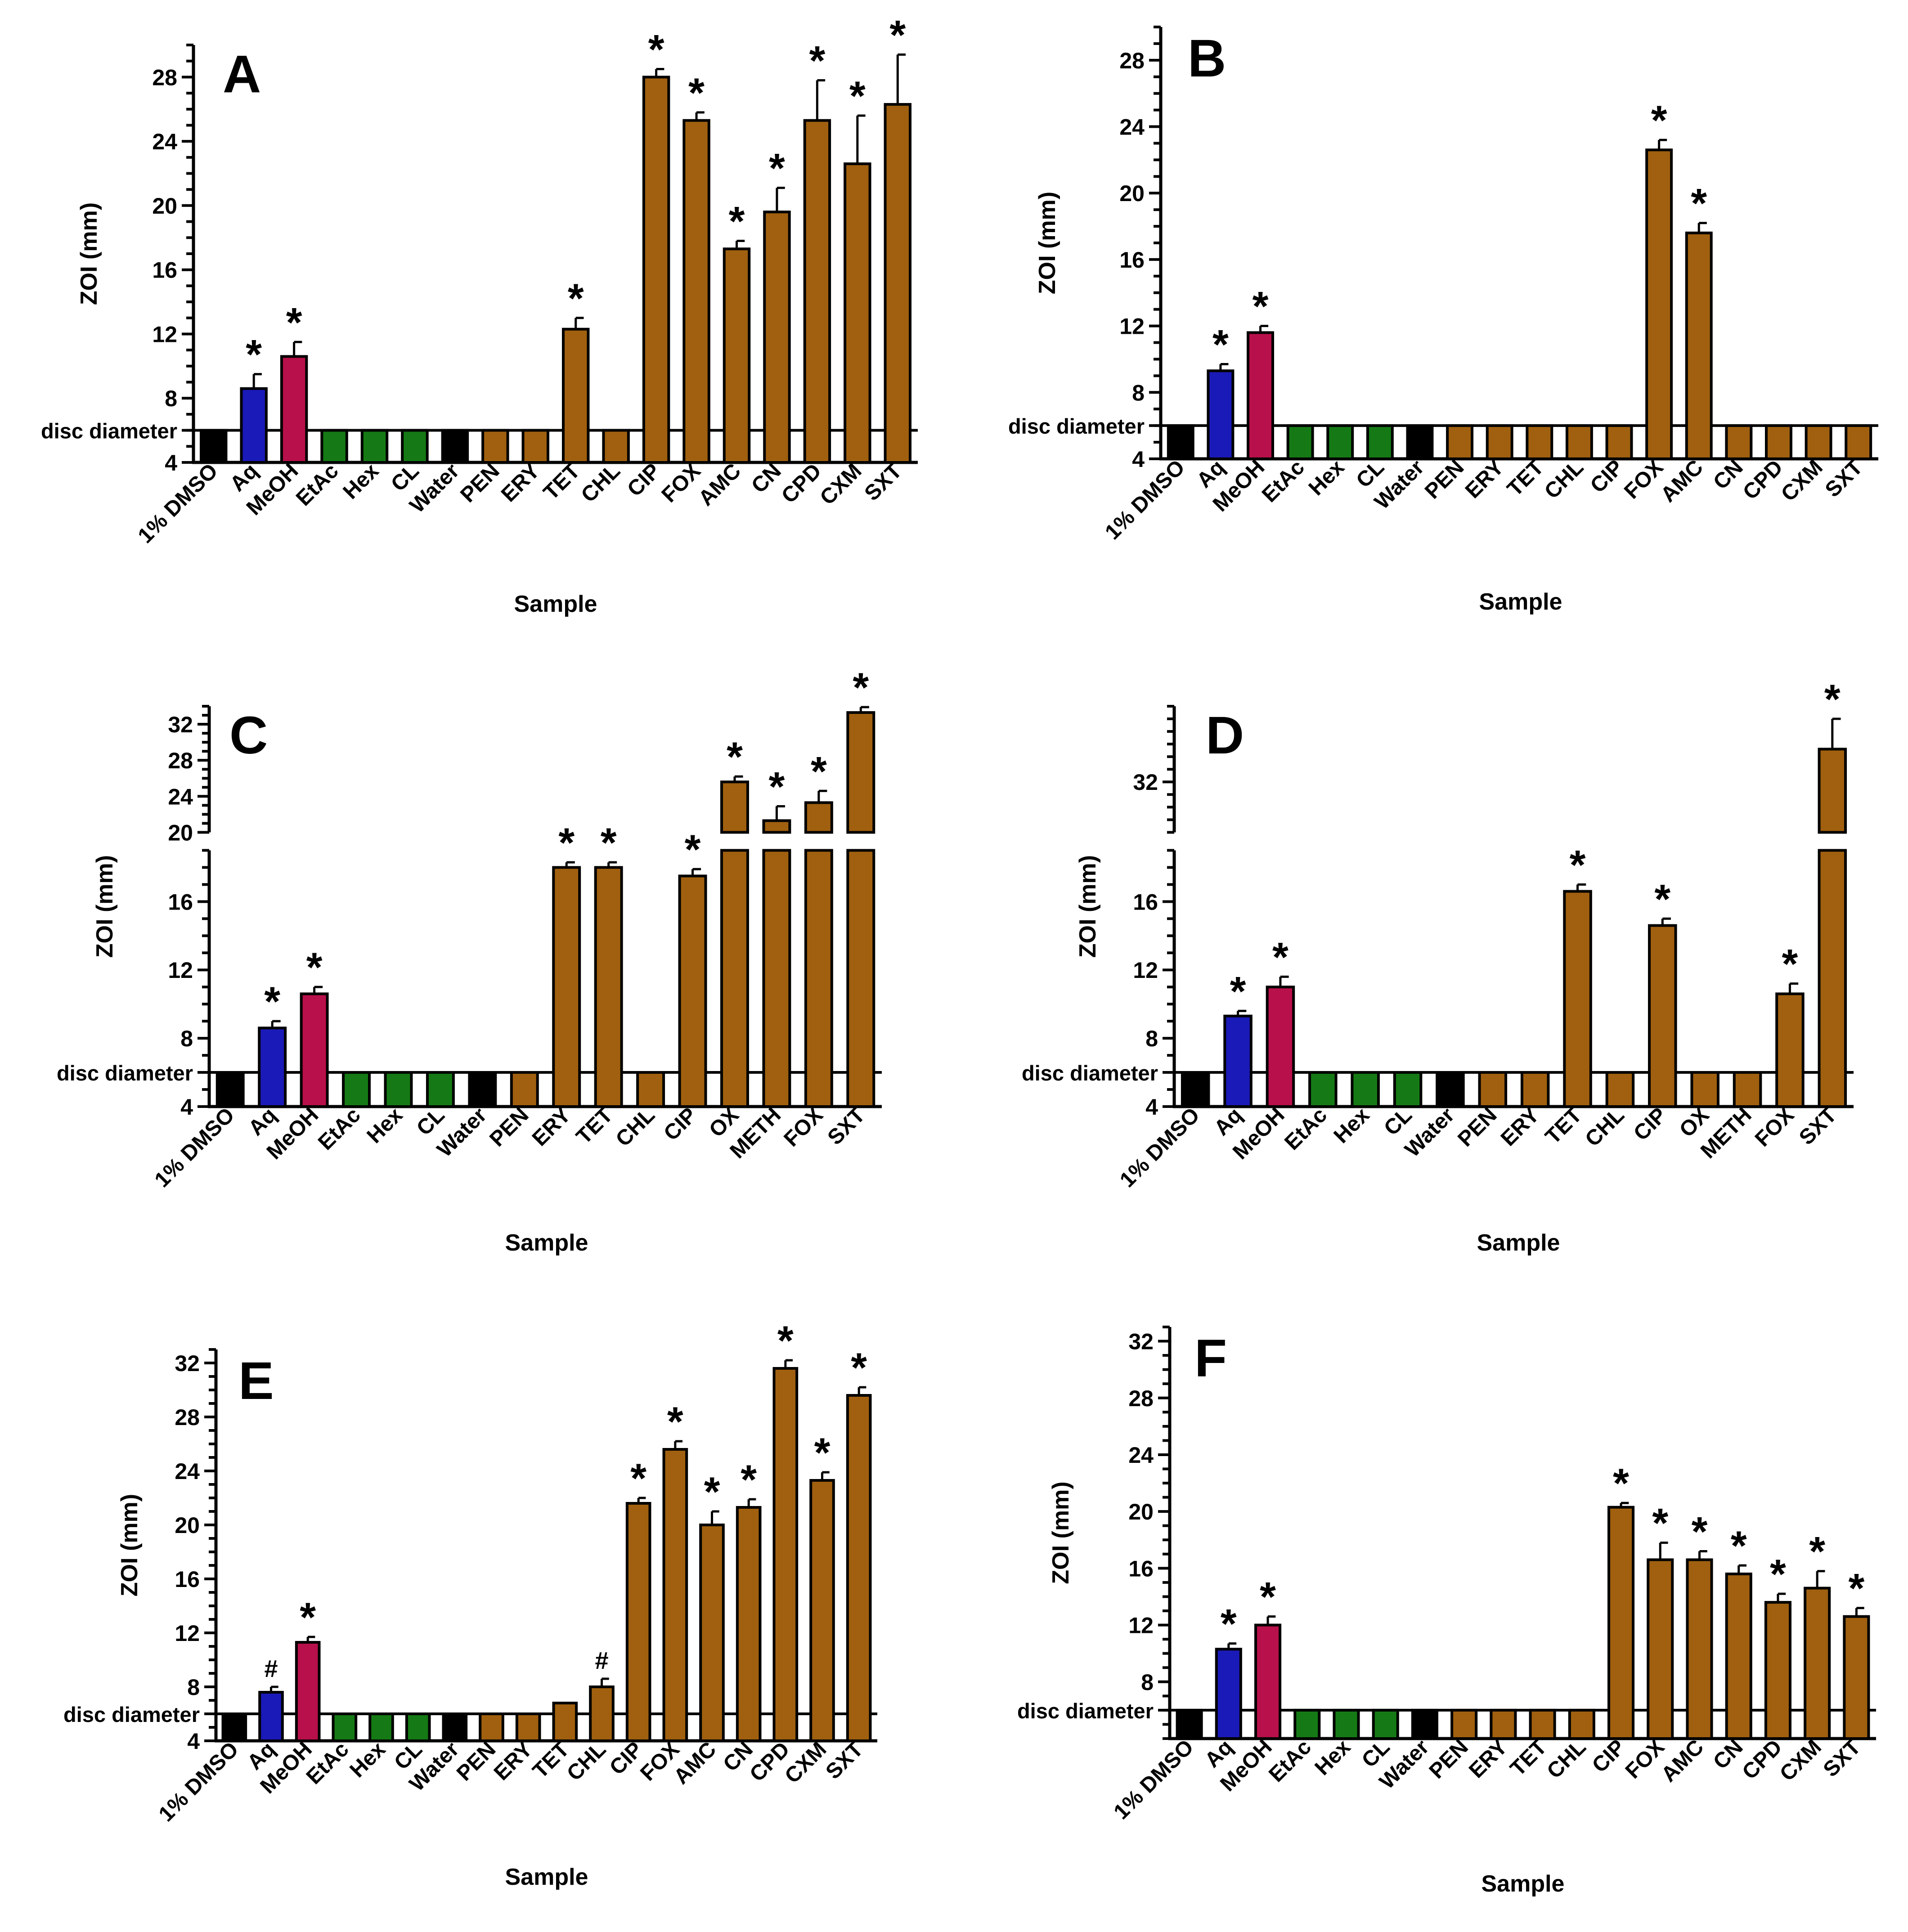 Image resolution: width=1908 pixels, height=1932 pixels. What do you see at coordinates (242, 74) in the screenshot?
I see `panel-letter: A` at bounding box center [242, 74].